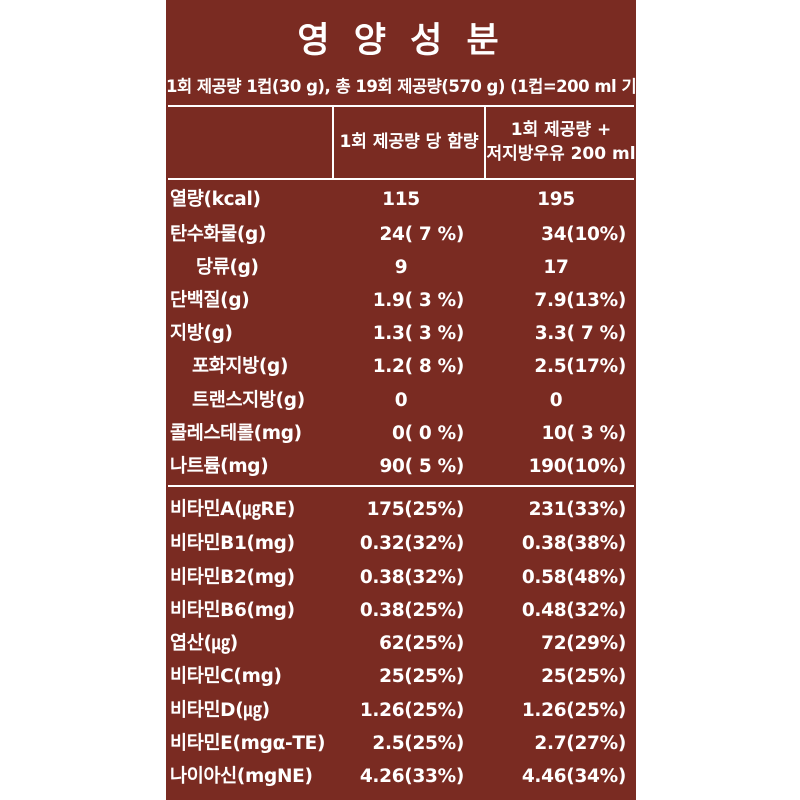 The height and width of the screenshot is (800, 800). What do you see at coordinates (561, 154) in the screenshot?
I see `column-header-with-milk-line2: 저지방우유 200 ml` at bounding box center [561, 154].